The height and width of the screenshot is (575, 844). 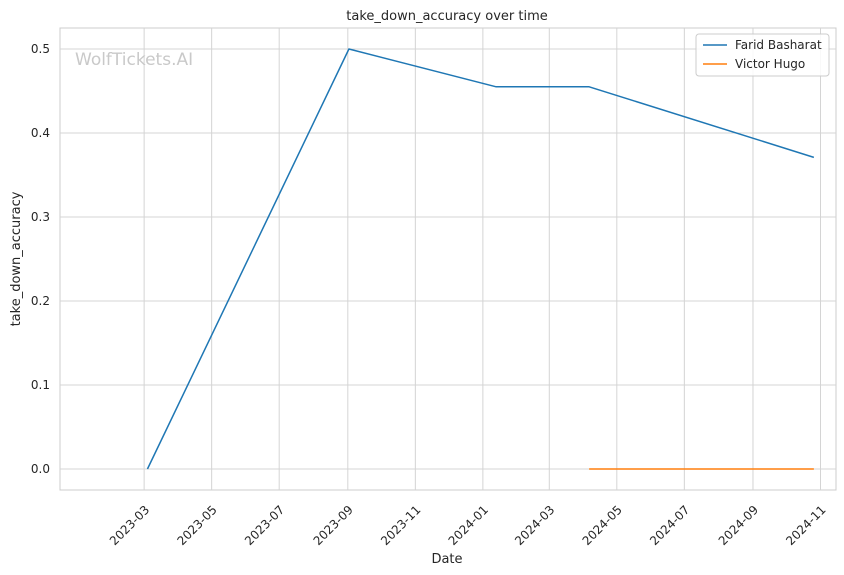 What do you see at coordinates (805, 525) in the screenshot?
I see `x-tick-label: 2024-11` at bounding box center [805, 525].